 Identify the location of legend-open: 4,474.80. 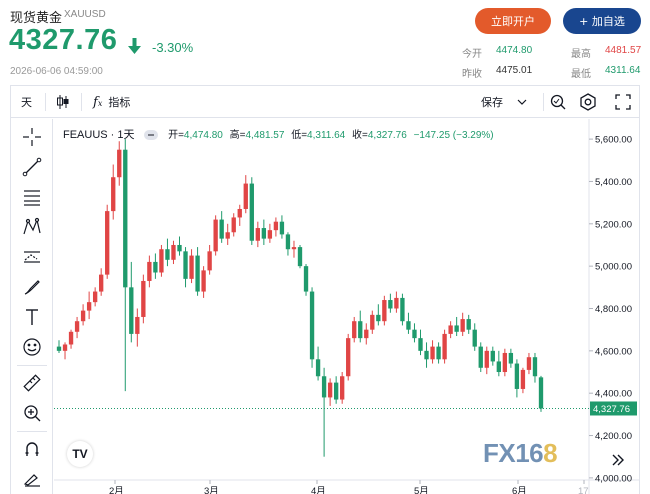
(203, 135).